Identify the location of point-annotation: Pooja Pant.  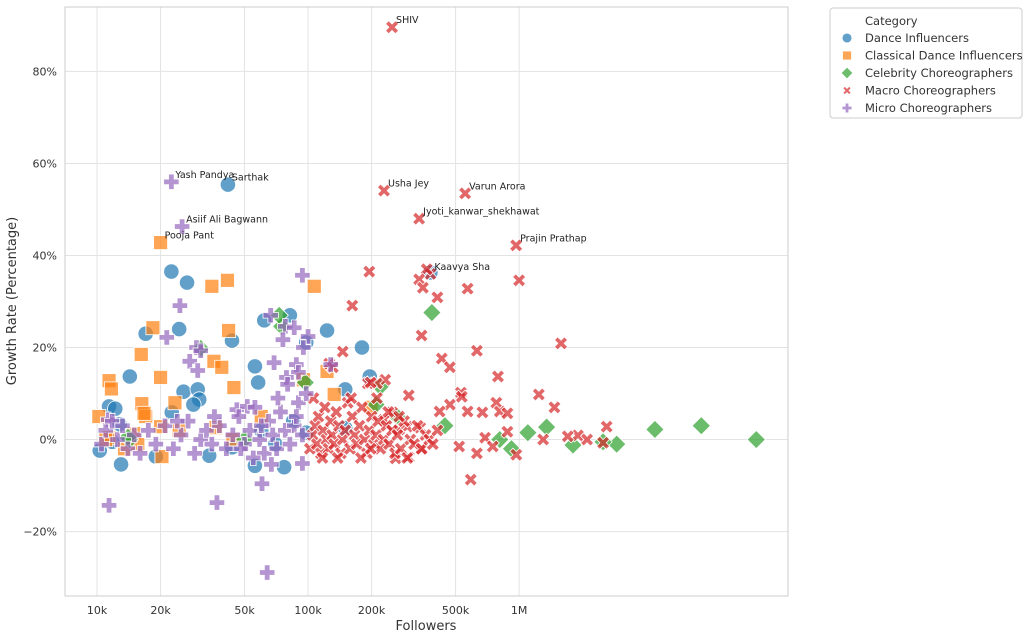
(190, 236).